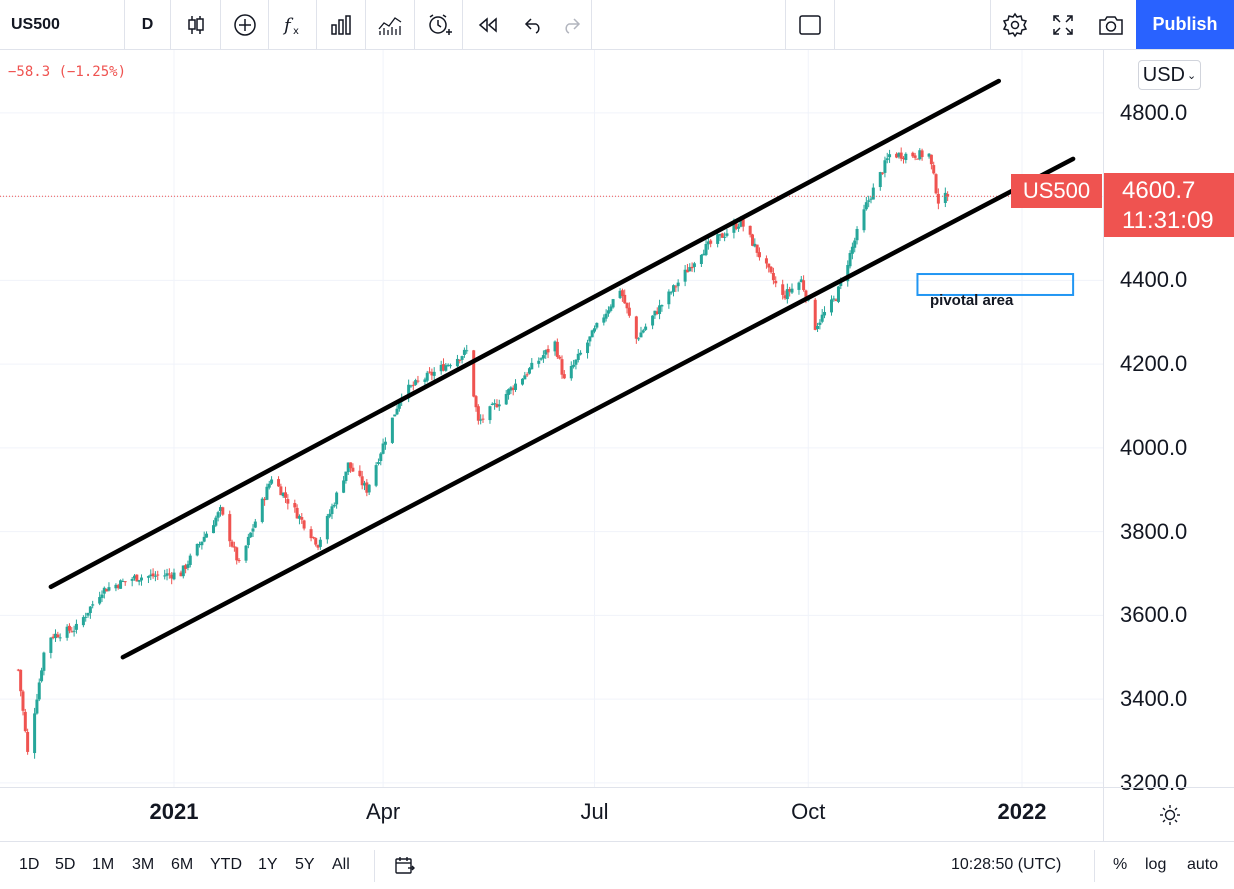 Image resolution: width=1234 pixels, height=889 pixels. I want to click on auto-toggle: auto, so click(1203, 864).